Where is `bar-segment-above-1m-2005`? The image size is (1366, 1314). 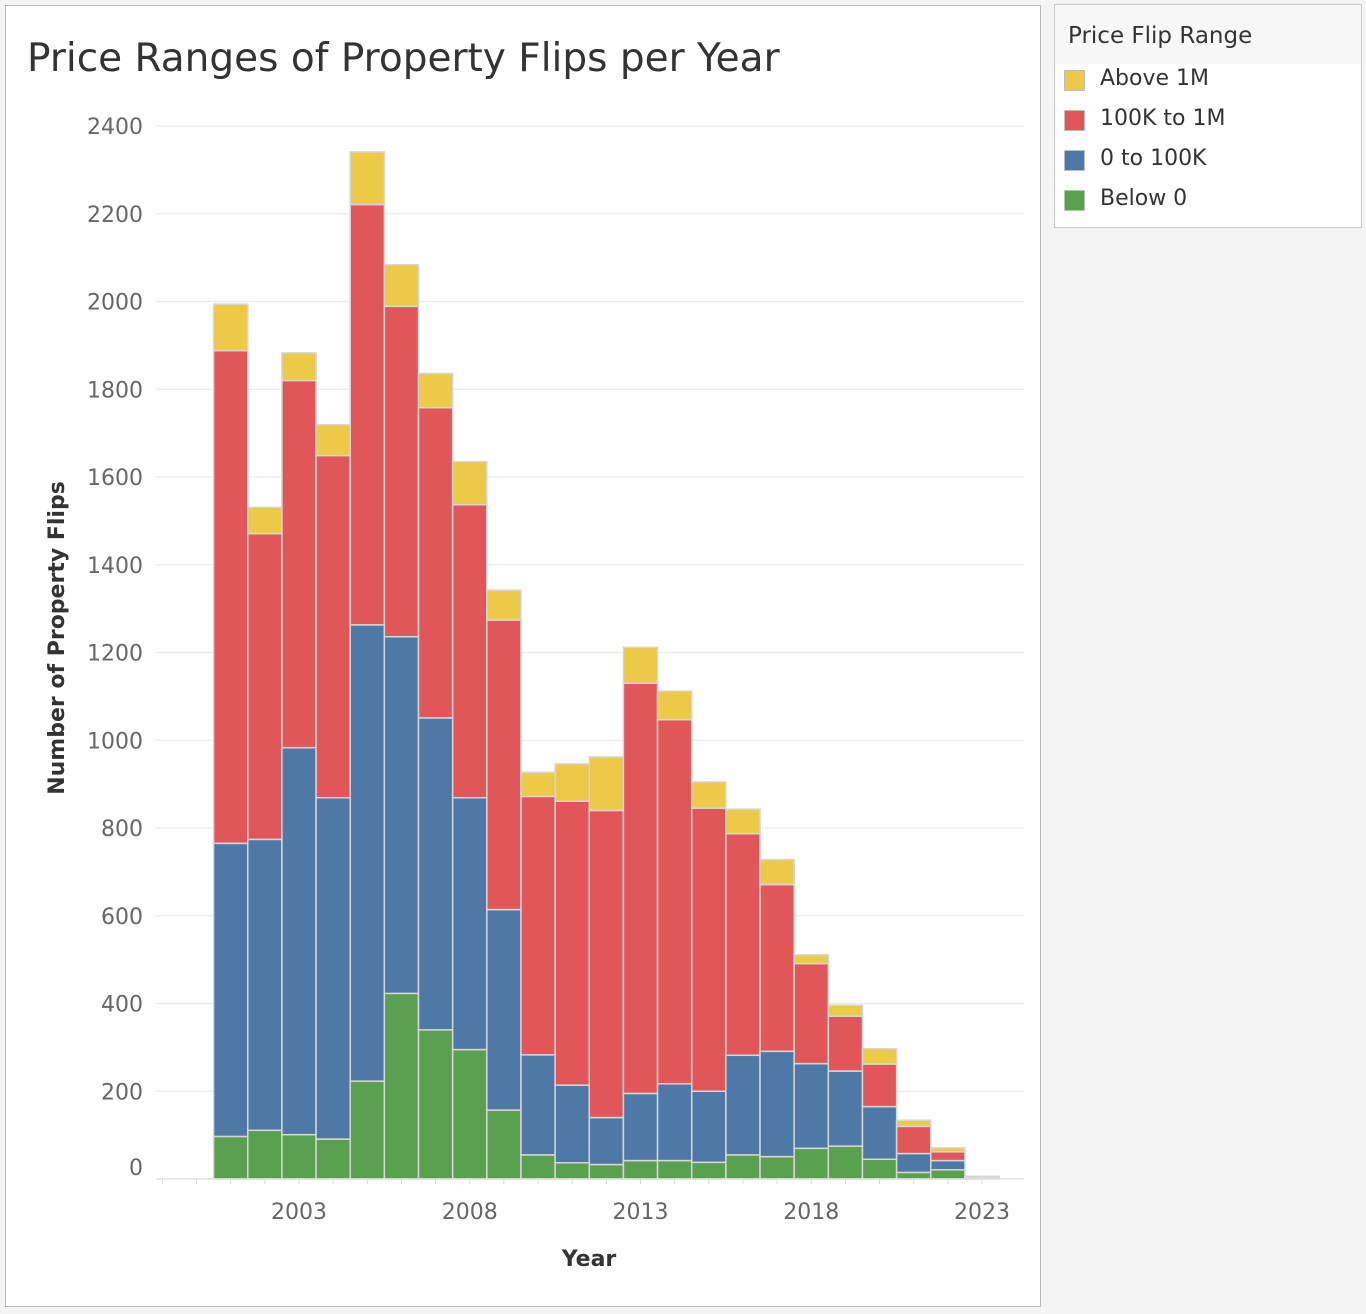
bar-segment-above-1m-2005 is located at coordinates (367, 178).